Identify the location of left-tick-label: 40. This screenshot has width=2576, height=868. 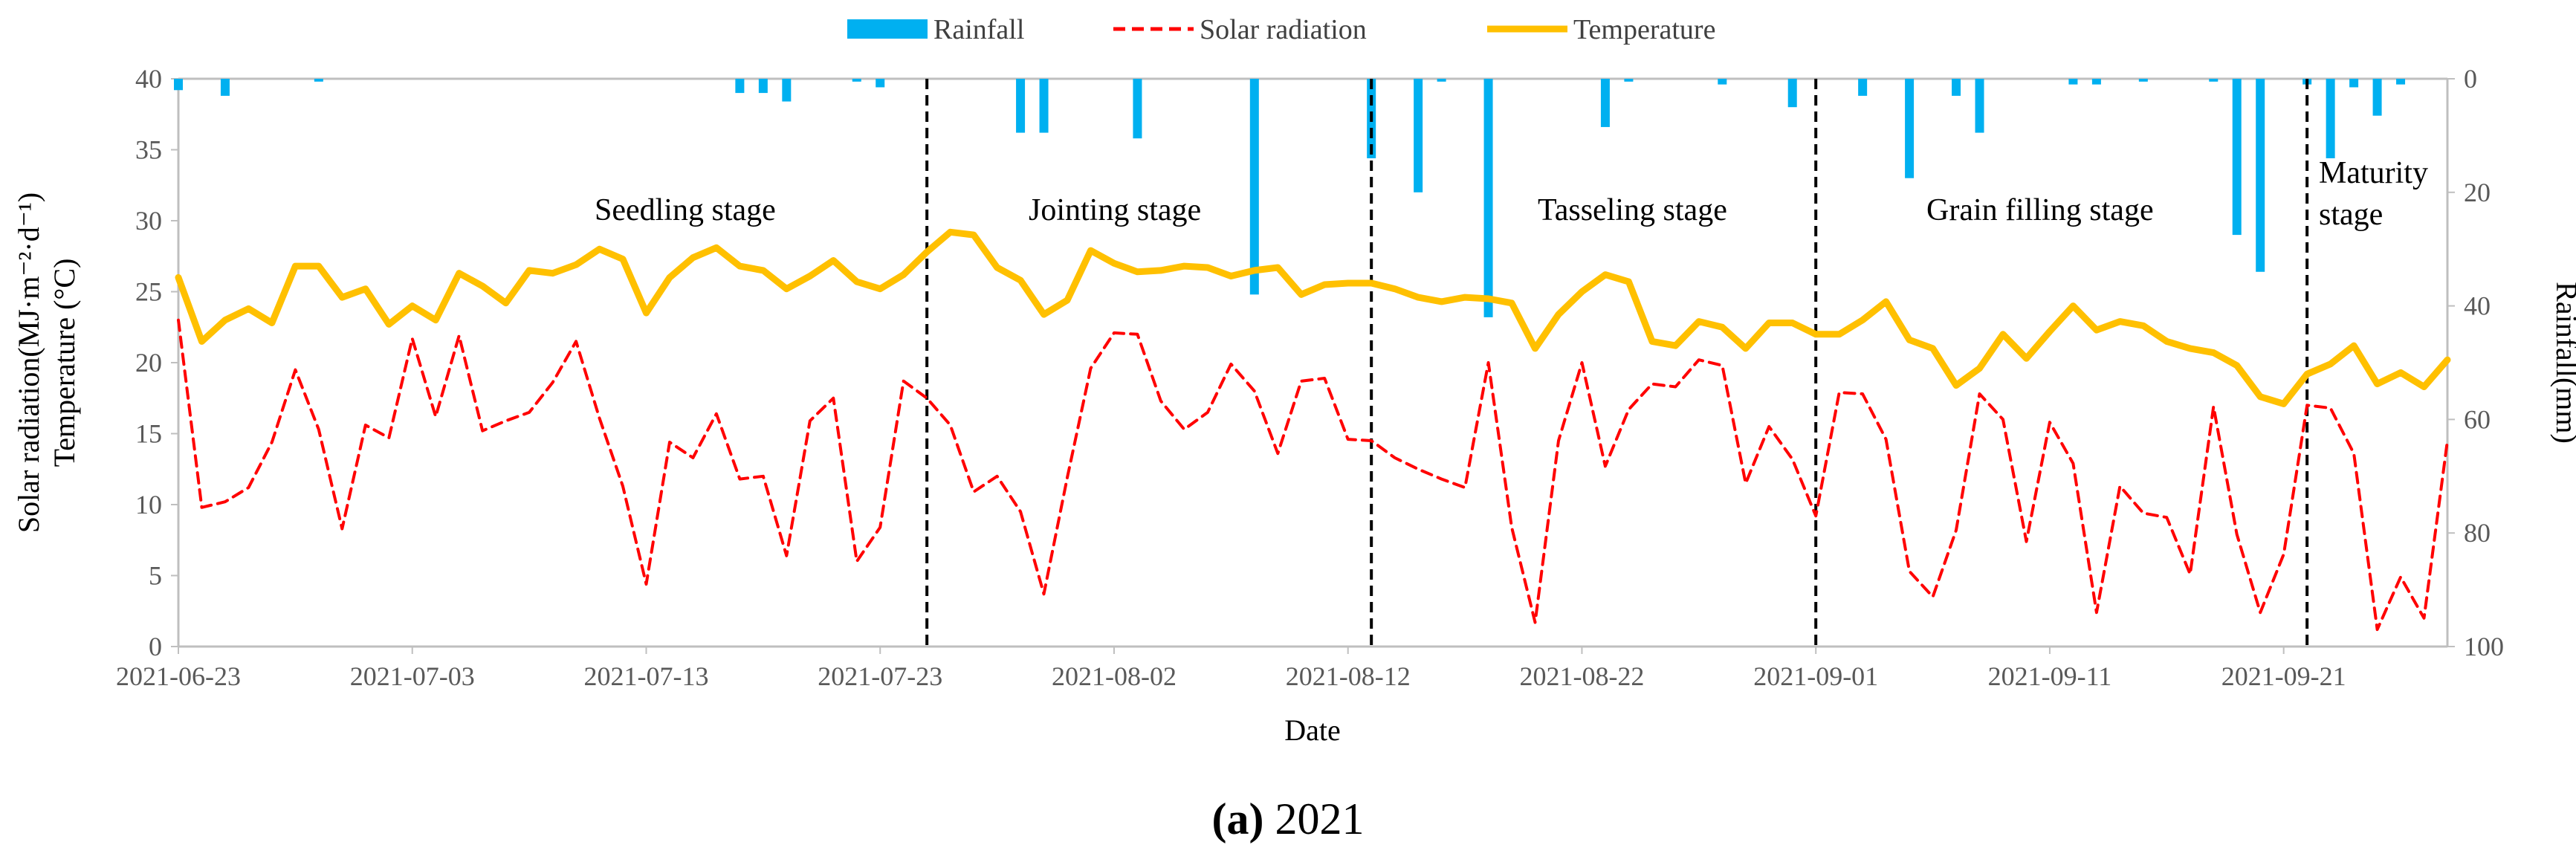
(148, 79).